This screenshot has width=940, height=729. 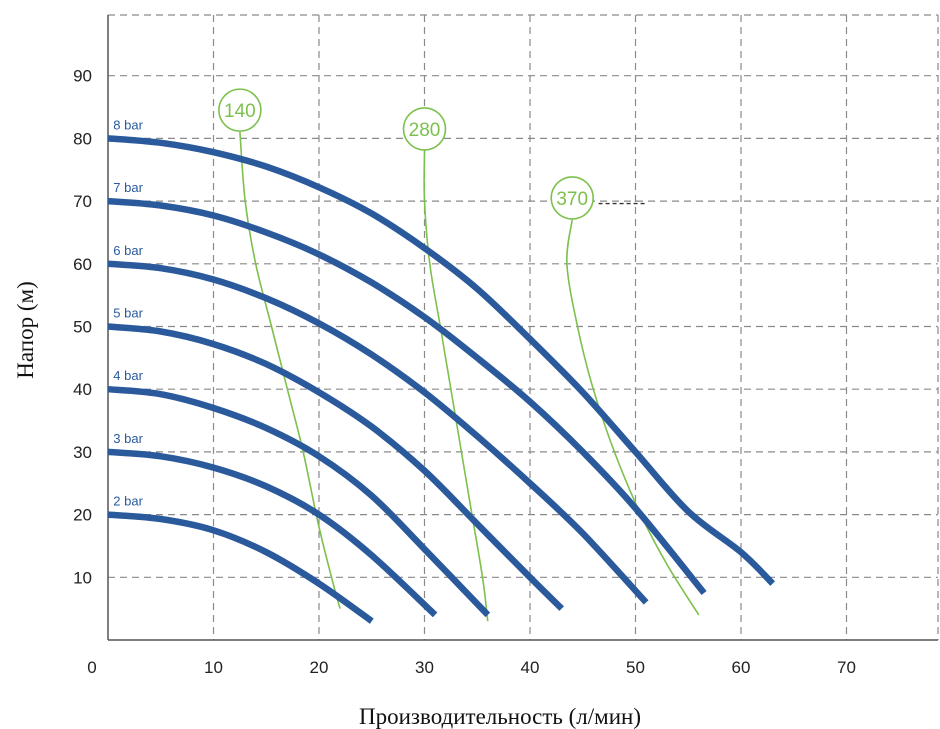 I want to click on series-label: 2 bar, so click(x=128, y=501).